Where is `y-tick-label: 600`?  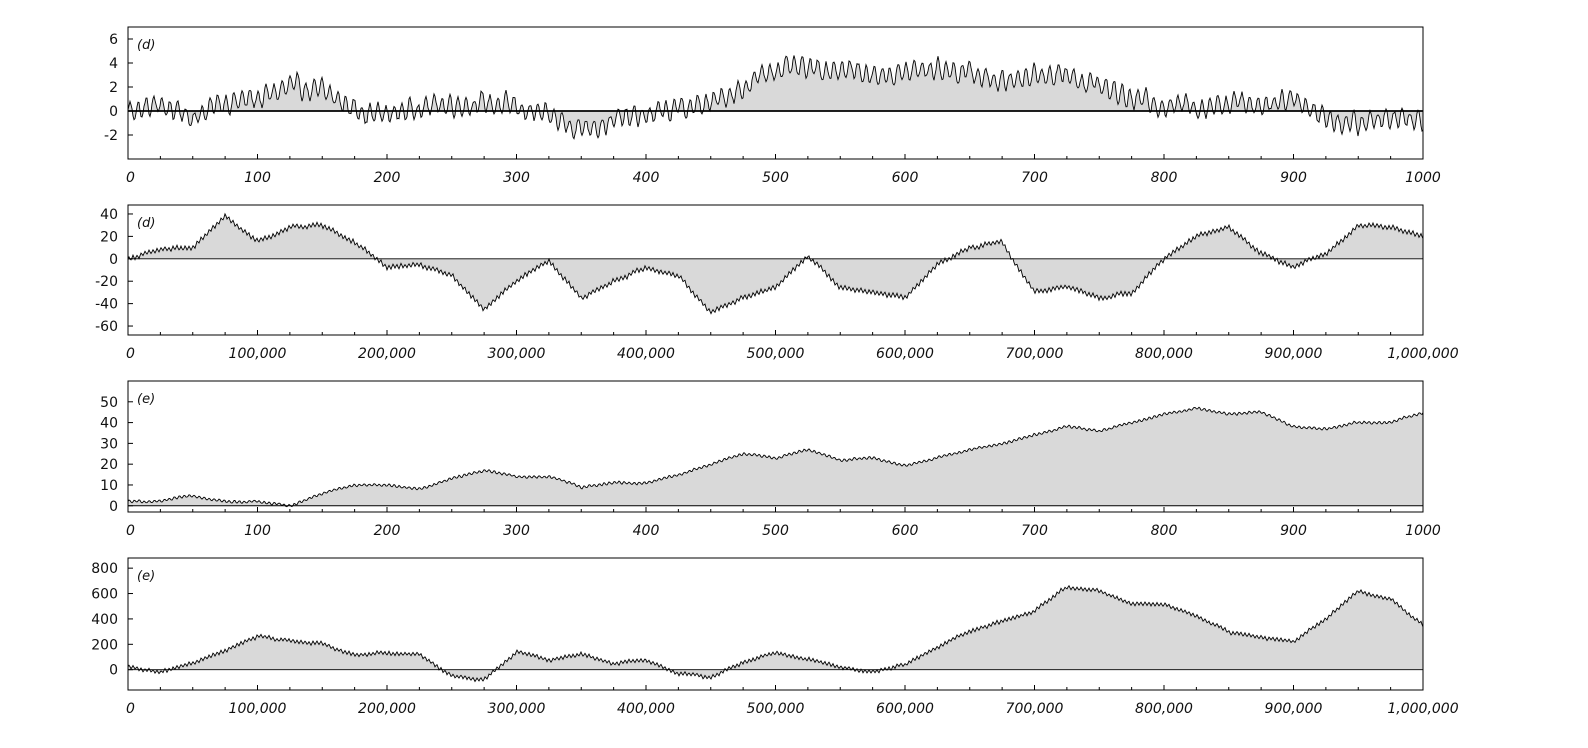
y-tick-label: 600 is located at coordinates (104, 595).